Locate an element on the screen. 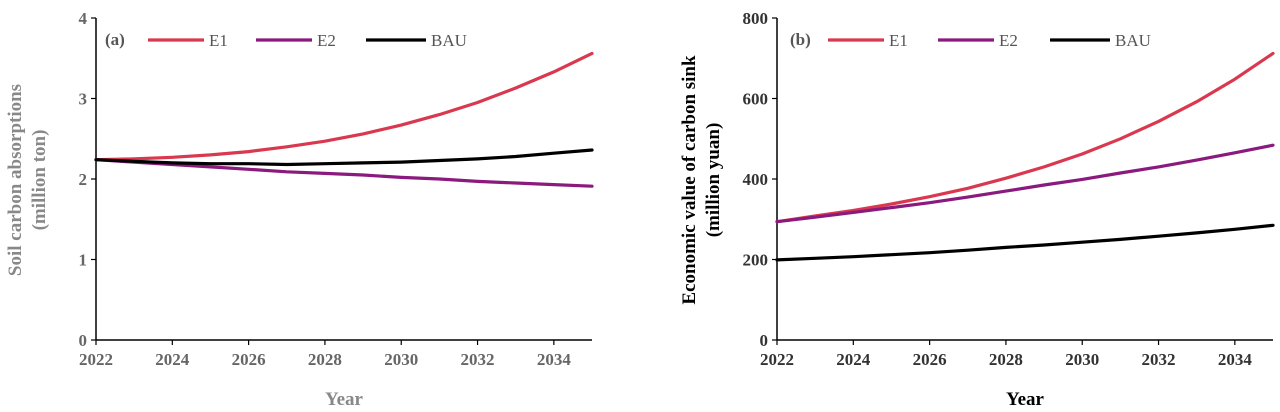  y-tick-label: 400 is located at coordinates (756, 179).